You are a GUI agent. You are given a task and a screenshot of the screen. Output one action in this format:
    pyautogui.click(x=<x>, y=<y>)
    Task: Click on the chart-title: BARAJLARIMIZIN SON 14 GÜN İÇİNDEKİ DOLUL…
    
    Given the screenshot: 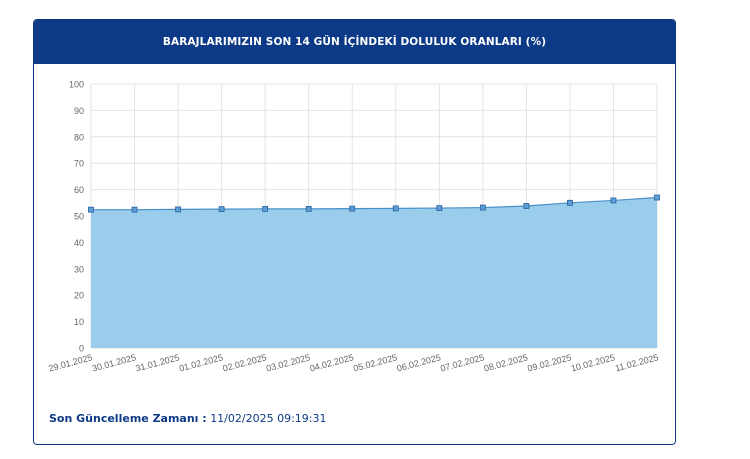 What is the action you would take?
    pyautogui.click(x=354, y=42)
    